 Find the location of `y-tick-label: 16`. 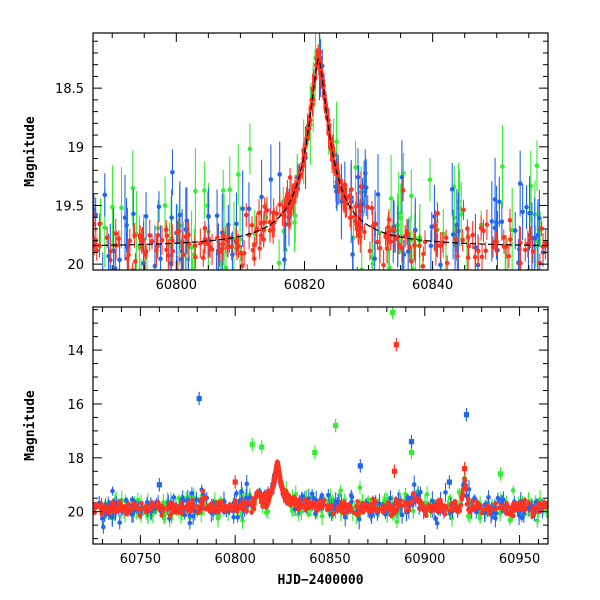

y-tick-label: 16 is located at coordinates (75, 405).